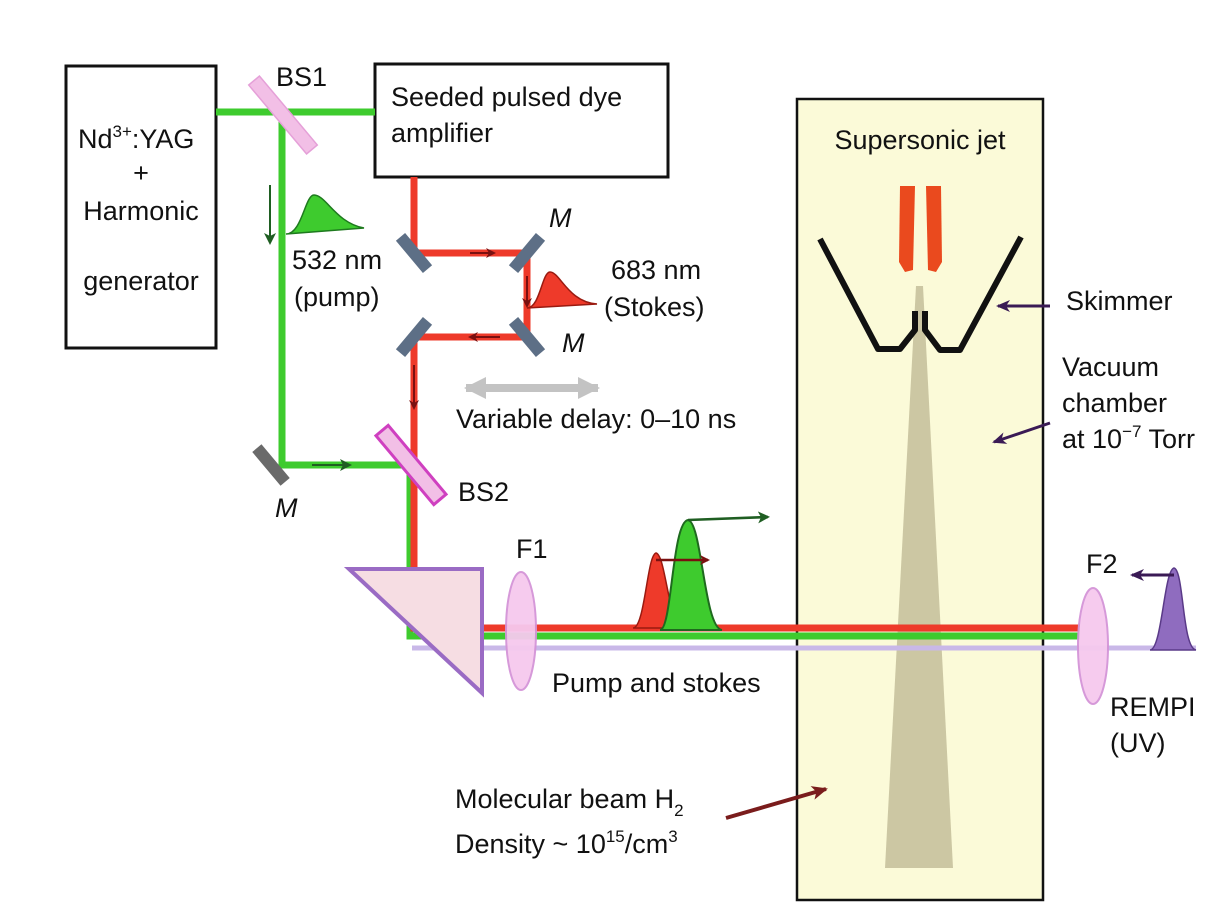  What do you see at coordinates (934, 229) in the screenshot?
I see `jet-nozzle-right` at bounding box center [934, 229].